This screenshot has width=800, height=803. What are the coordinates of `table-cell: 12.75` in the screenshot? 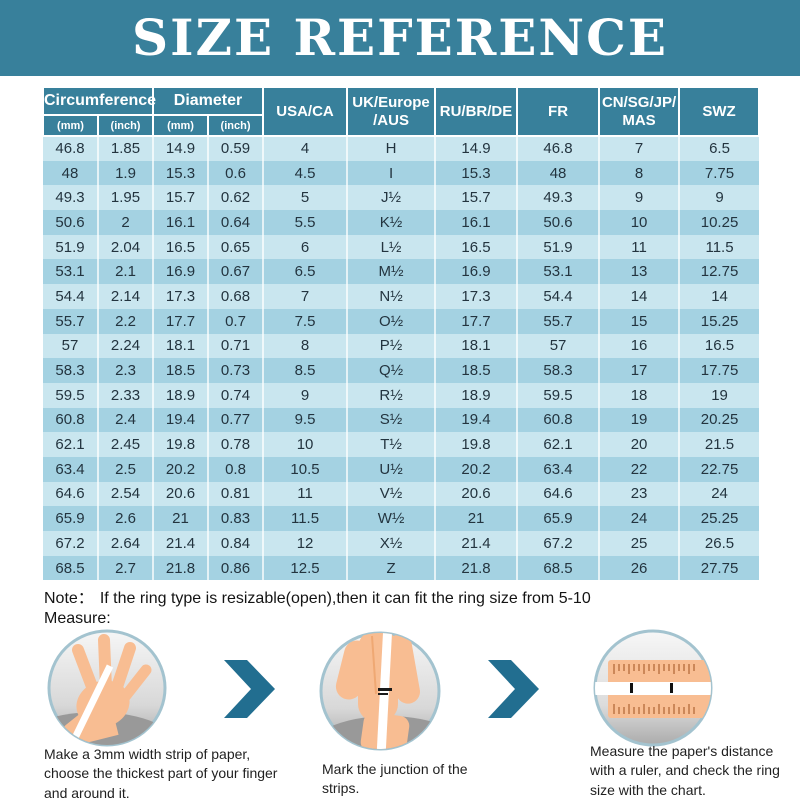 It's located at (719, 272).